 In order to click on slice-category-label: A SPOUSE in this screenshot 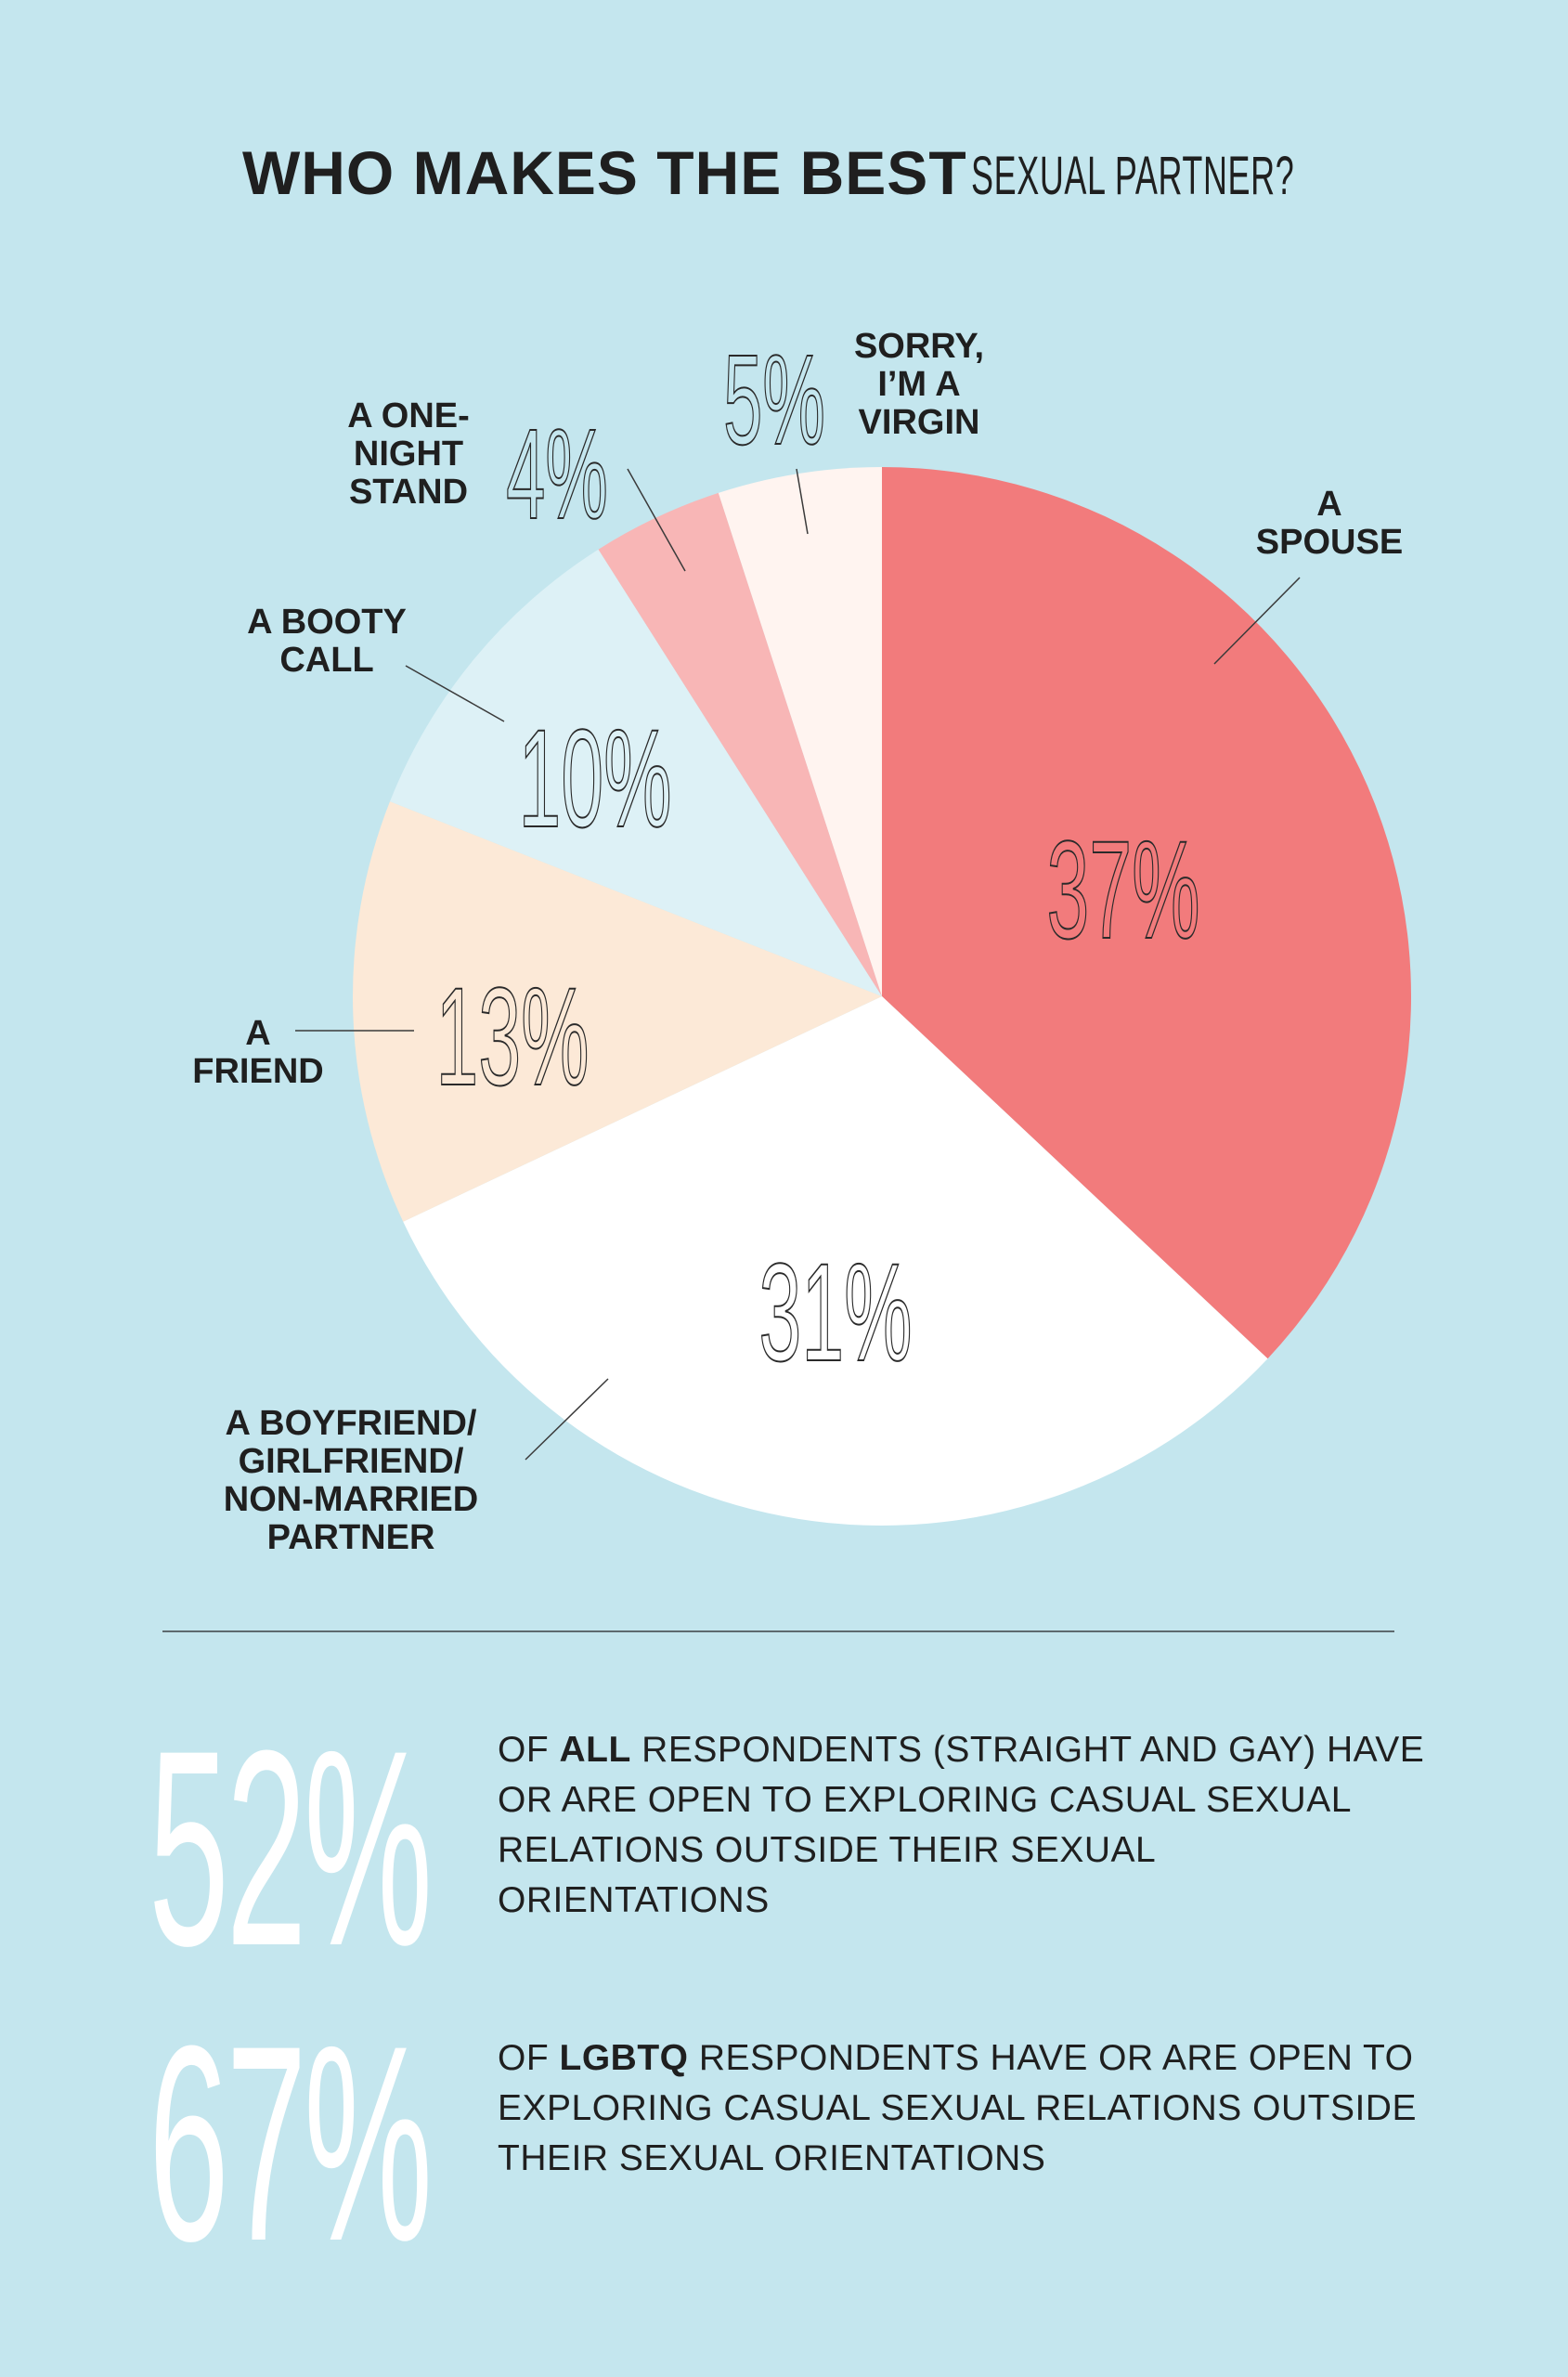, I will do `click(1329, 523)`.